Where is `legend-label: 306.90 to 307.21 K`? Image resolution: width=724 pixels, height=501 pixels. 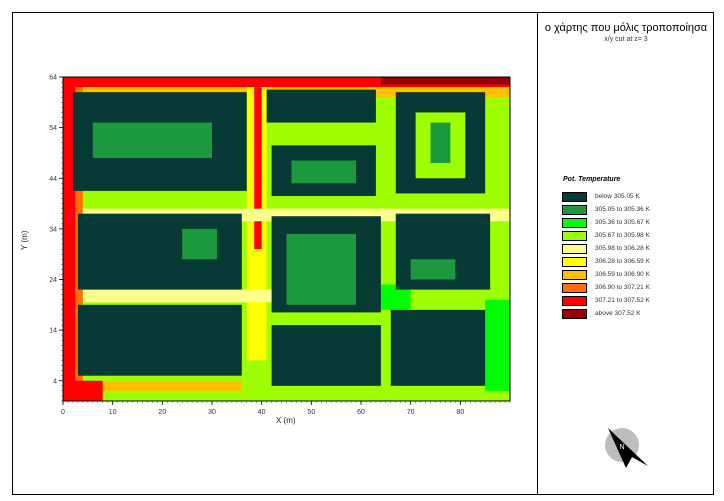
legend-label: 306.90 to 307.21 K is located at coordinates (622, 287).